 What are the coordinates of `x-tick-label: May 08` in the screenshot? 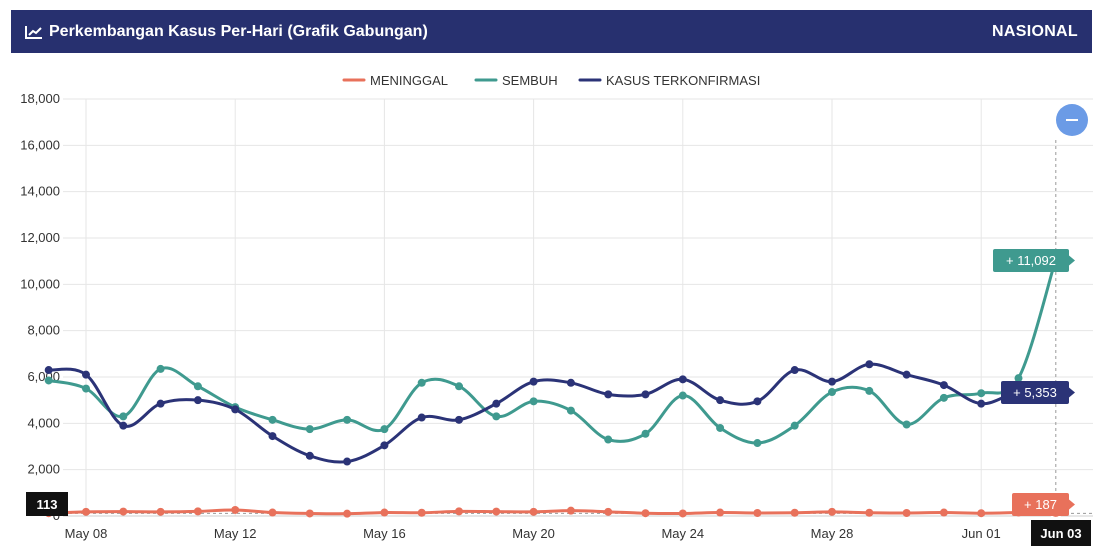 It's located at (86, 533).